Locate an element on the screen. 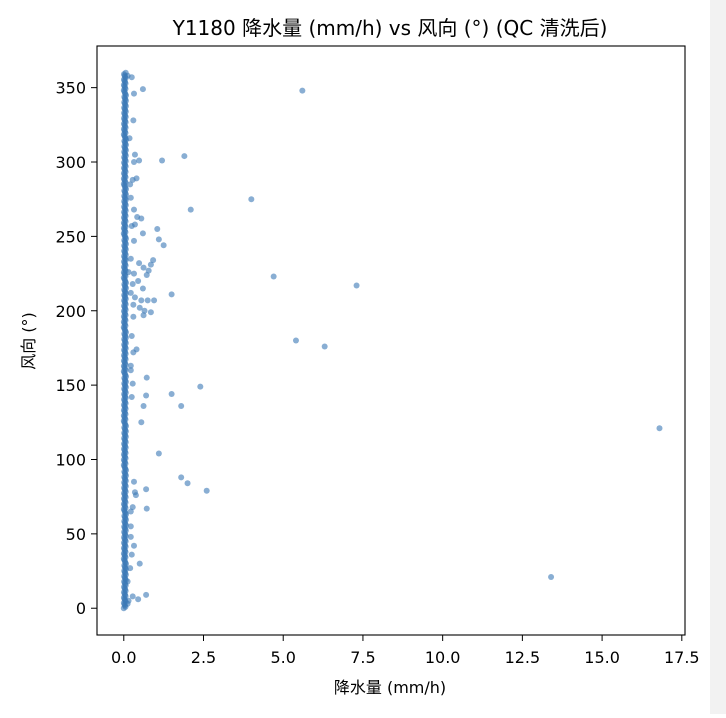 Image resolution: width=726 pixels, height=718 pixels. window-edge is located at coordinates (718, 357).